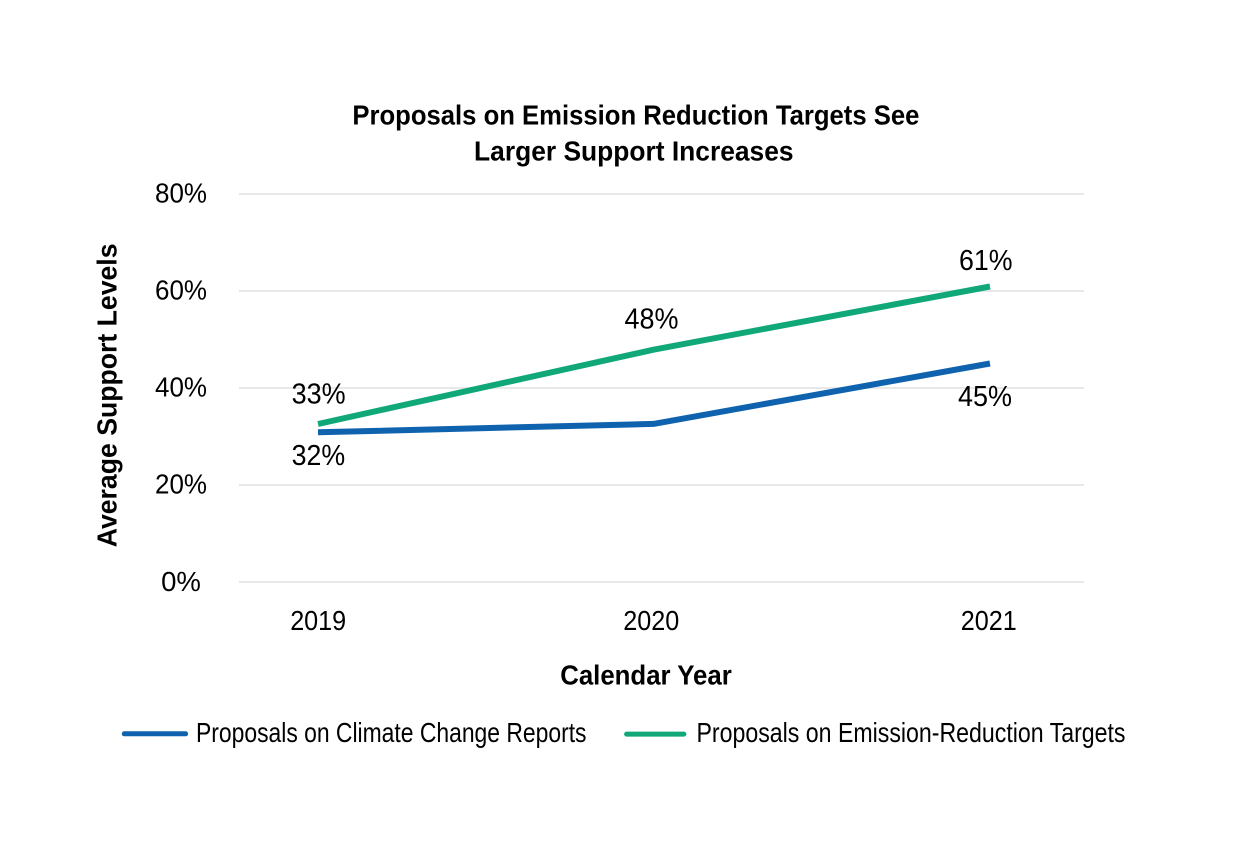 The image size is (1250, 860). I want to click on svg-text: 2020, so click(651, 620).